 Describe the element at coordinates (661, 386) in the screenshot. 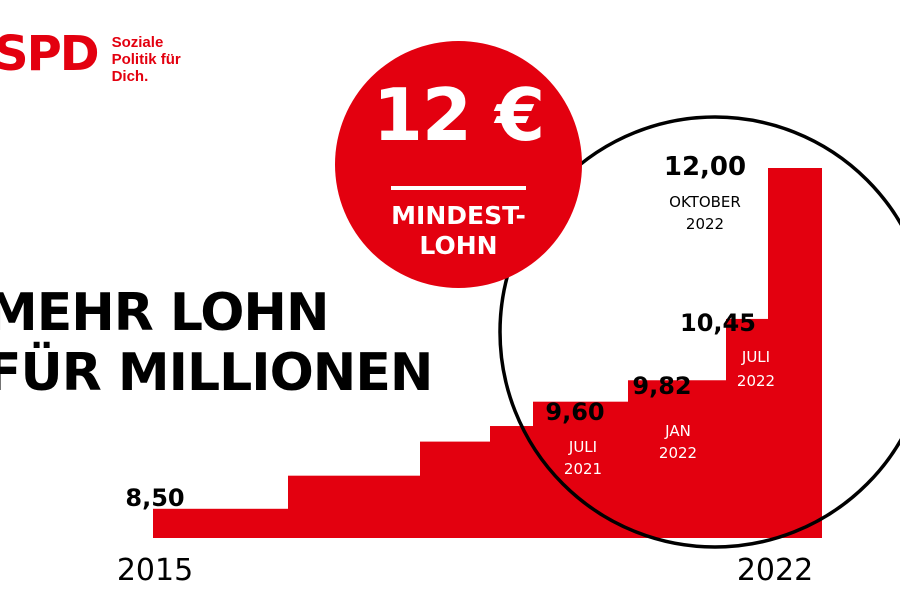

I see `value-label-9-82: 9,82` at that location.